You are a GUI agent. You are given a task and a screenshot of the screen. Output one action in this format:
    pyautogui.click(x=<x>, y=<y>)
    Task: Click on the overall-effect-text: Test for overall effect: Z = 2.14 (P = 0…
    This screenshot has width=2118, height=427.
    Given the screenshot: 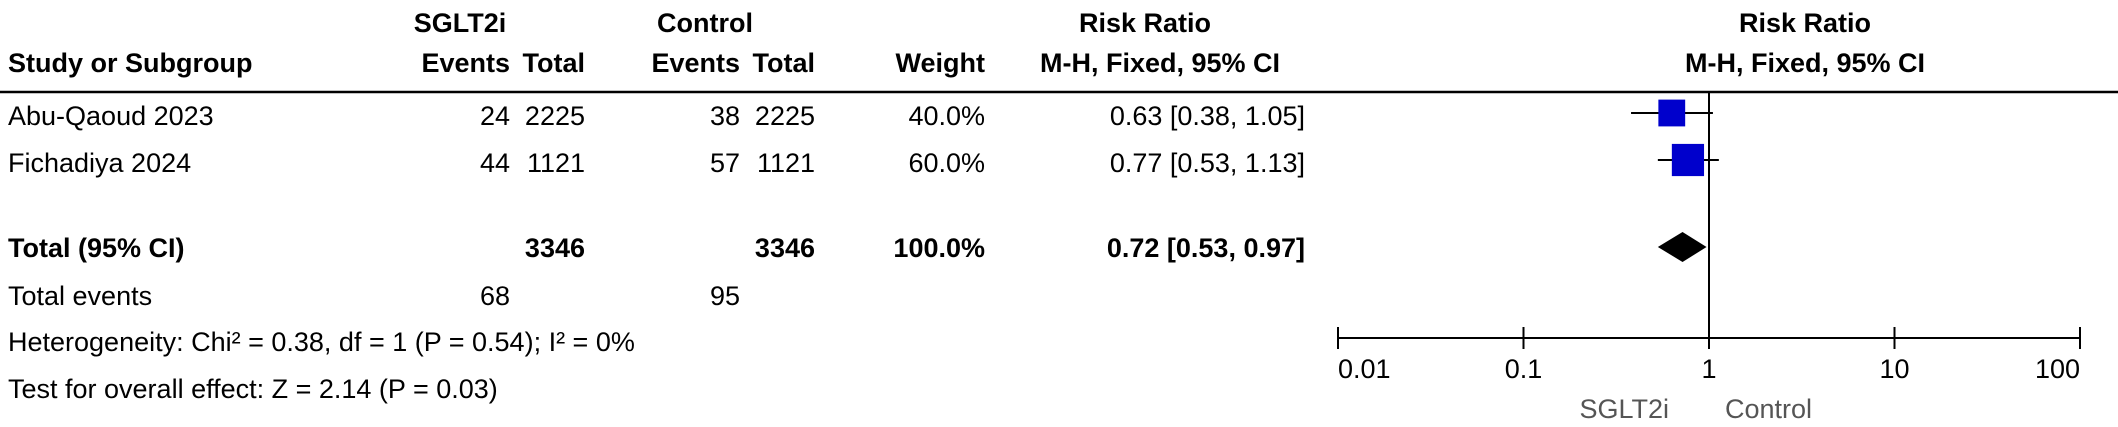 What is the action you would take?
    pyautogui.click(x=253, y=389)
    